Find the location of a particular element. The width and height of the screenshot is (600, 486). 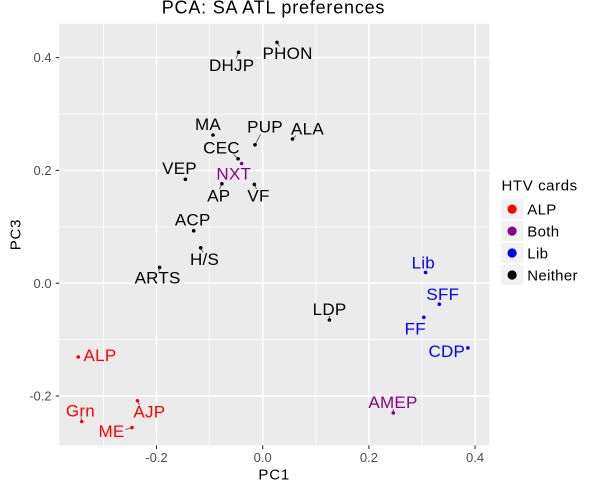

svg-text: CDP is located at coordinates (446, 351).